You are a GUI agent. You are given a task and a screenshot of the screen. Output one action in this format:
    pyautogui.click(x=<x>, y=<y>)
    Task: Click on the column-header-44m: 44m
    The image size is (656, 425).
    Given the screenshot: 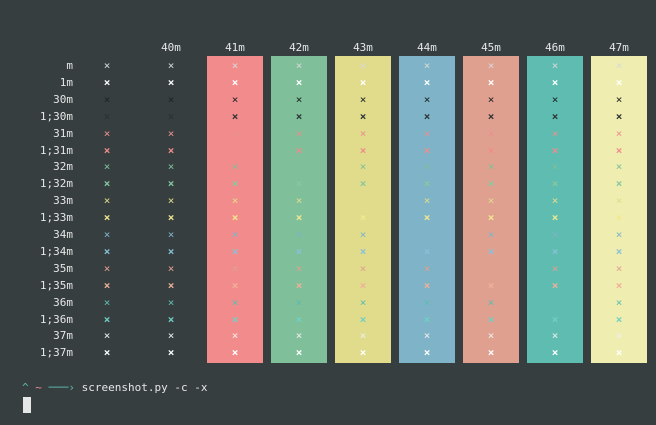 What is the action you would take?
    pyautogui.click(x=427, y=47)
    